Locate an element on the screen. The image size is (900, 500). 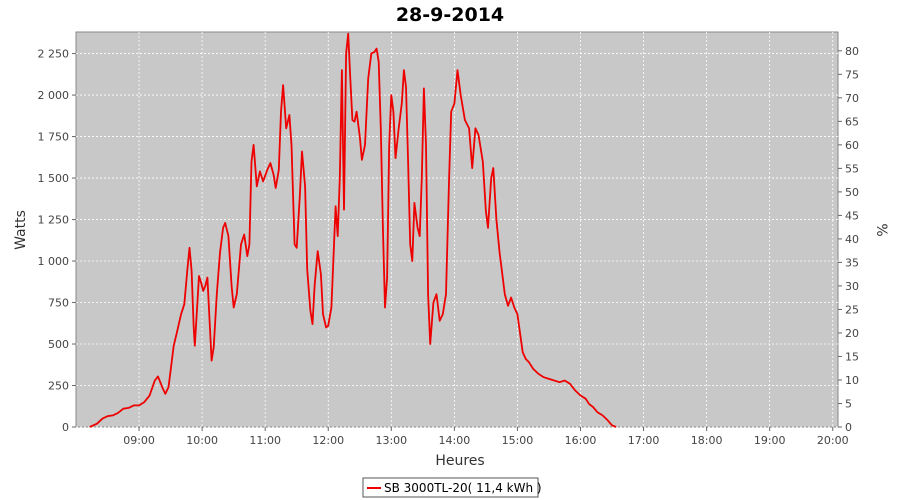
x-tick-label: 13:00 is located at coordinates (391, 440).